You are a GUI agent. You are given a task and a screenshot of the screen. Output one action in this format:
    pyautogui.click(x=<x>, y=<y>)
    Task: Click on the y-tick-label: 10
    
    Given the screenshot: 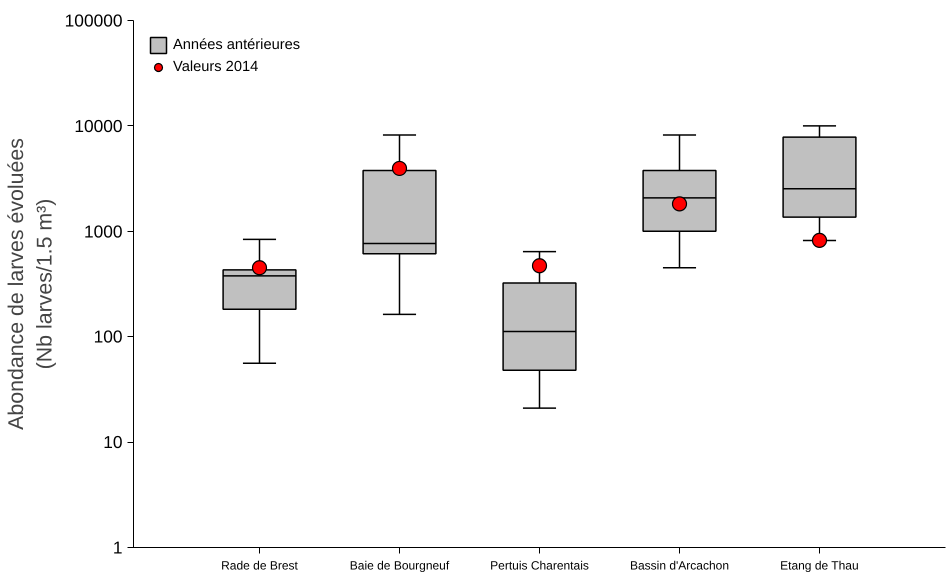 What is the action you would take?
    pyautogui.click(x=113, y=442)
    